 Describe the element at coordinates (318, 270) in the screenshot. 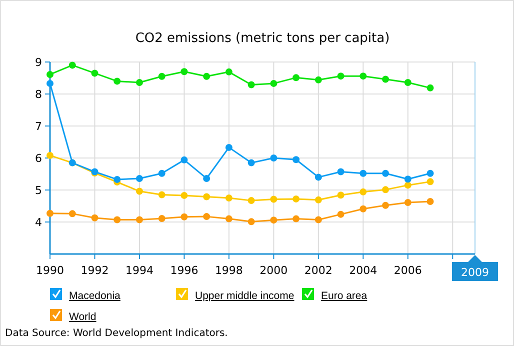

I see `x-tick-label: 2002` at that location.